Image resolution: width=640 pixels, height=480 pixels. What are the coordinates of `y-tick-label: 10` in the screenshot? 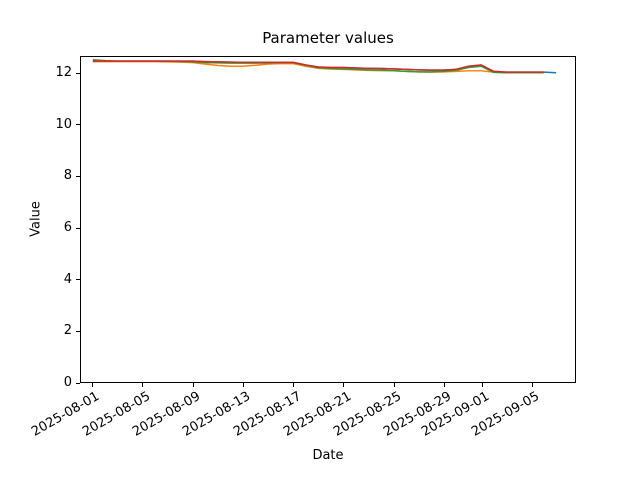 It's located at (63, 124).